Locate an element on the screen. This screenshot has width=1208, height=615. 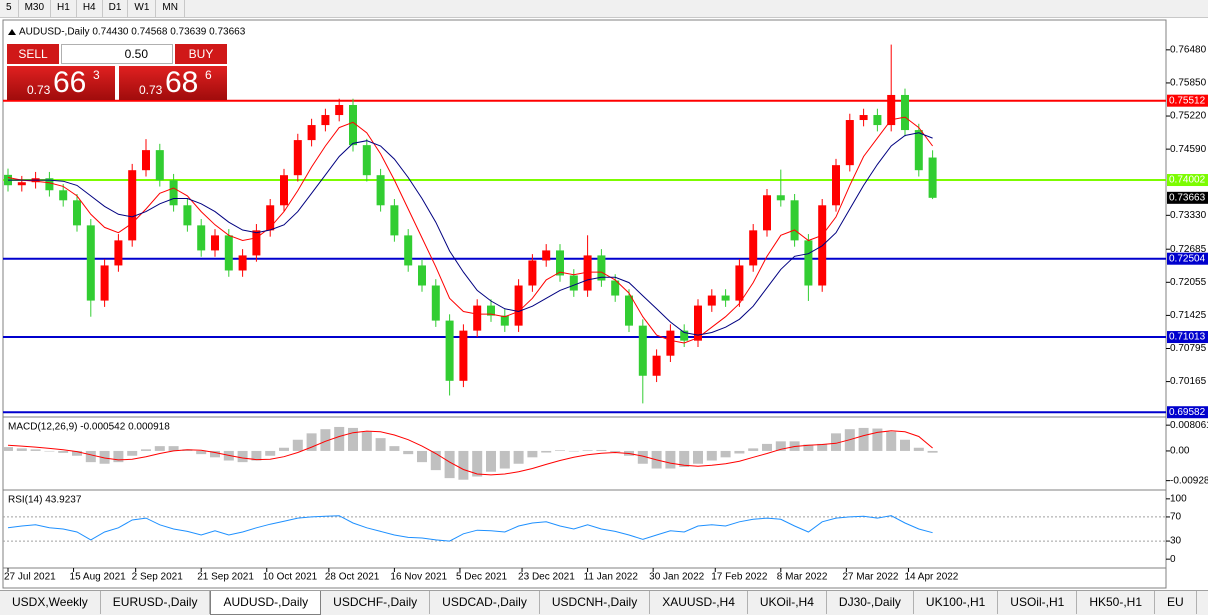
x-tick-label: 2 Sep 2021 is located at coordinates (158, 577).